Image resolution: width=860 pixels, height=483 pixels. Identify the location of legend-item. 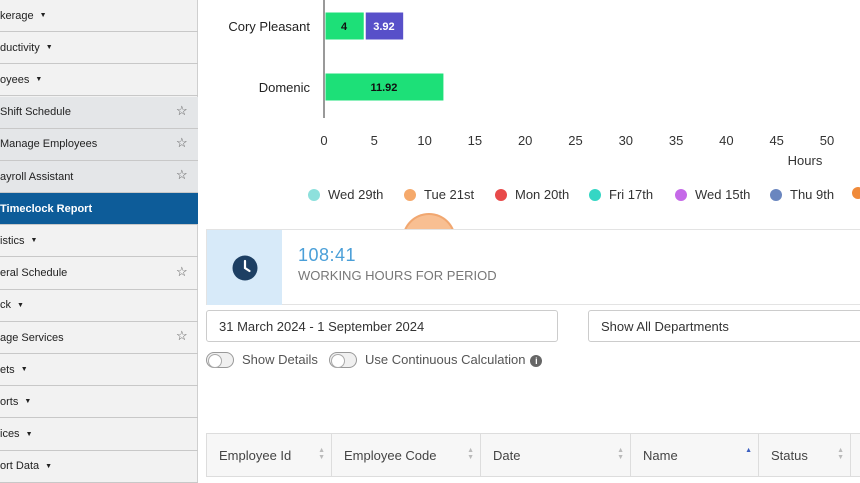
(856, 193).